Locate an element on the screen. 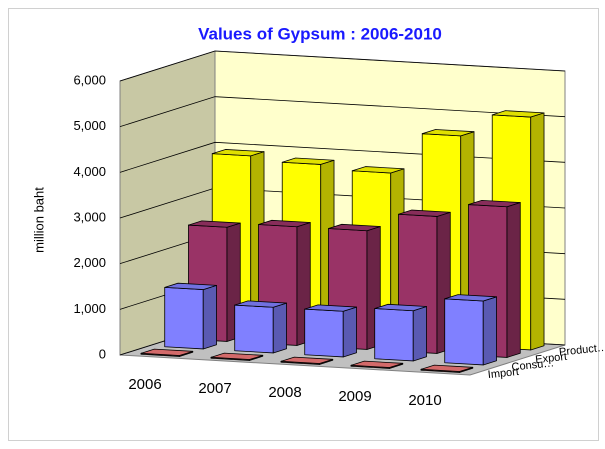  y-axis-label: million baht is located at coordinates (38, 220).